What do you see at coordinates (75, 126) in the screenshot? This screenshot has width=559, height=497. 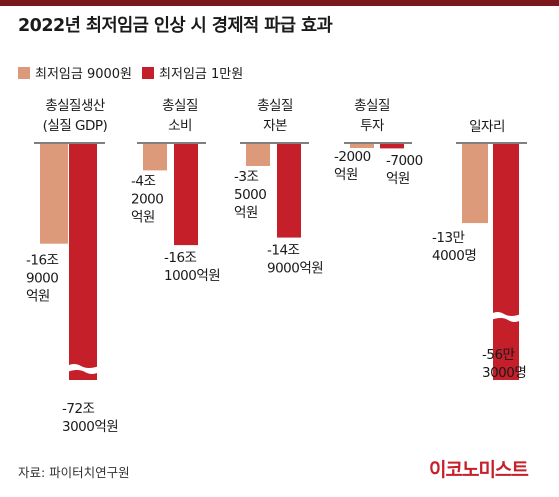 I see `category-label-0-line-1: (실질 GDP)` at bounding box center [75, 126].